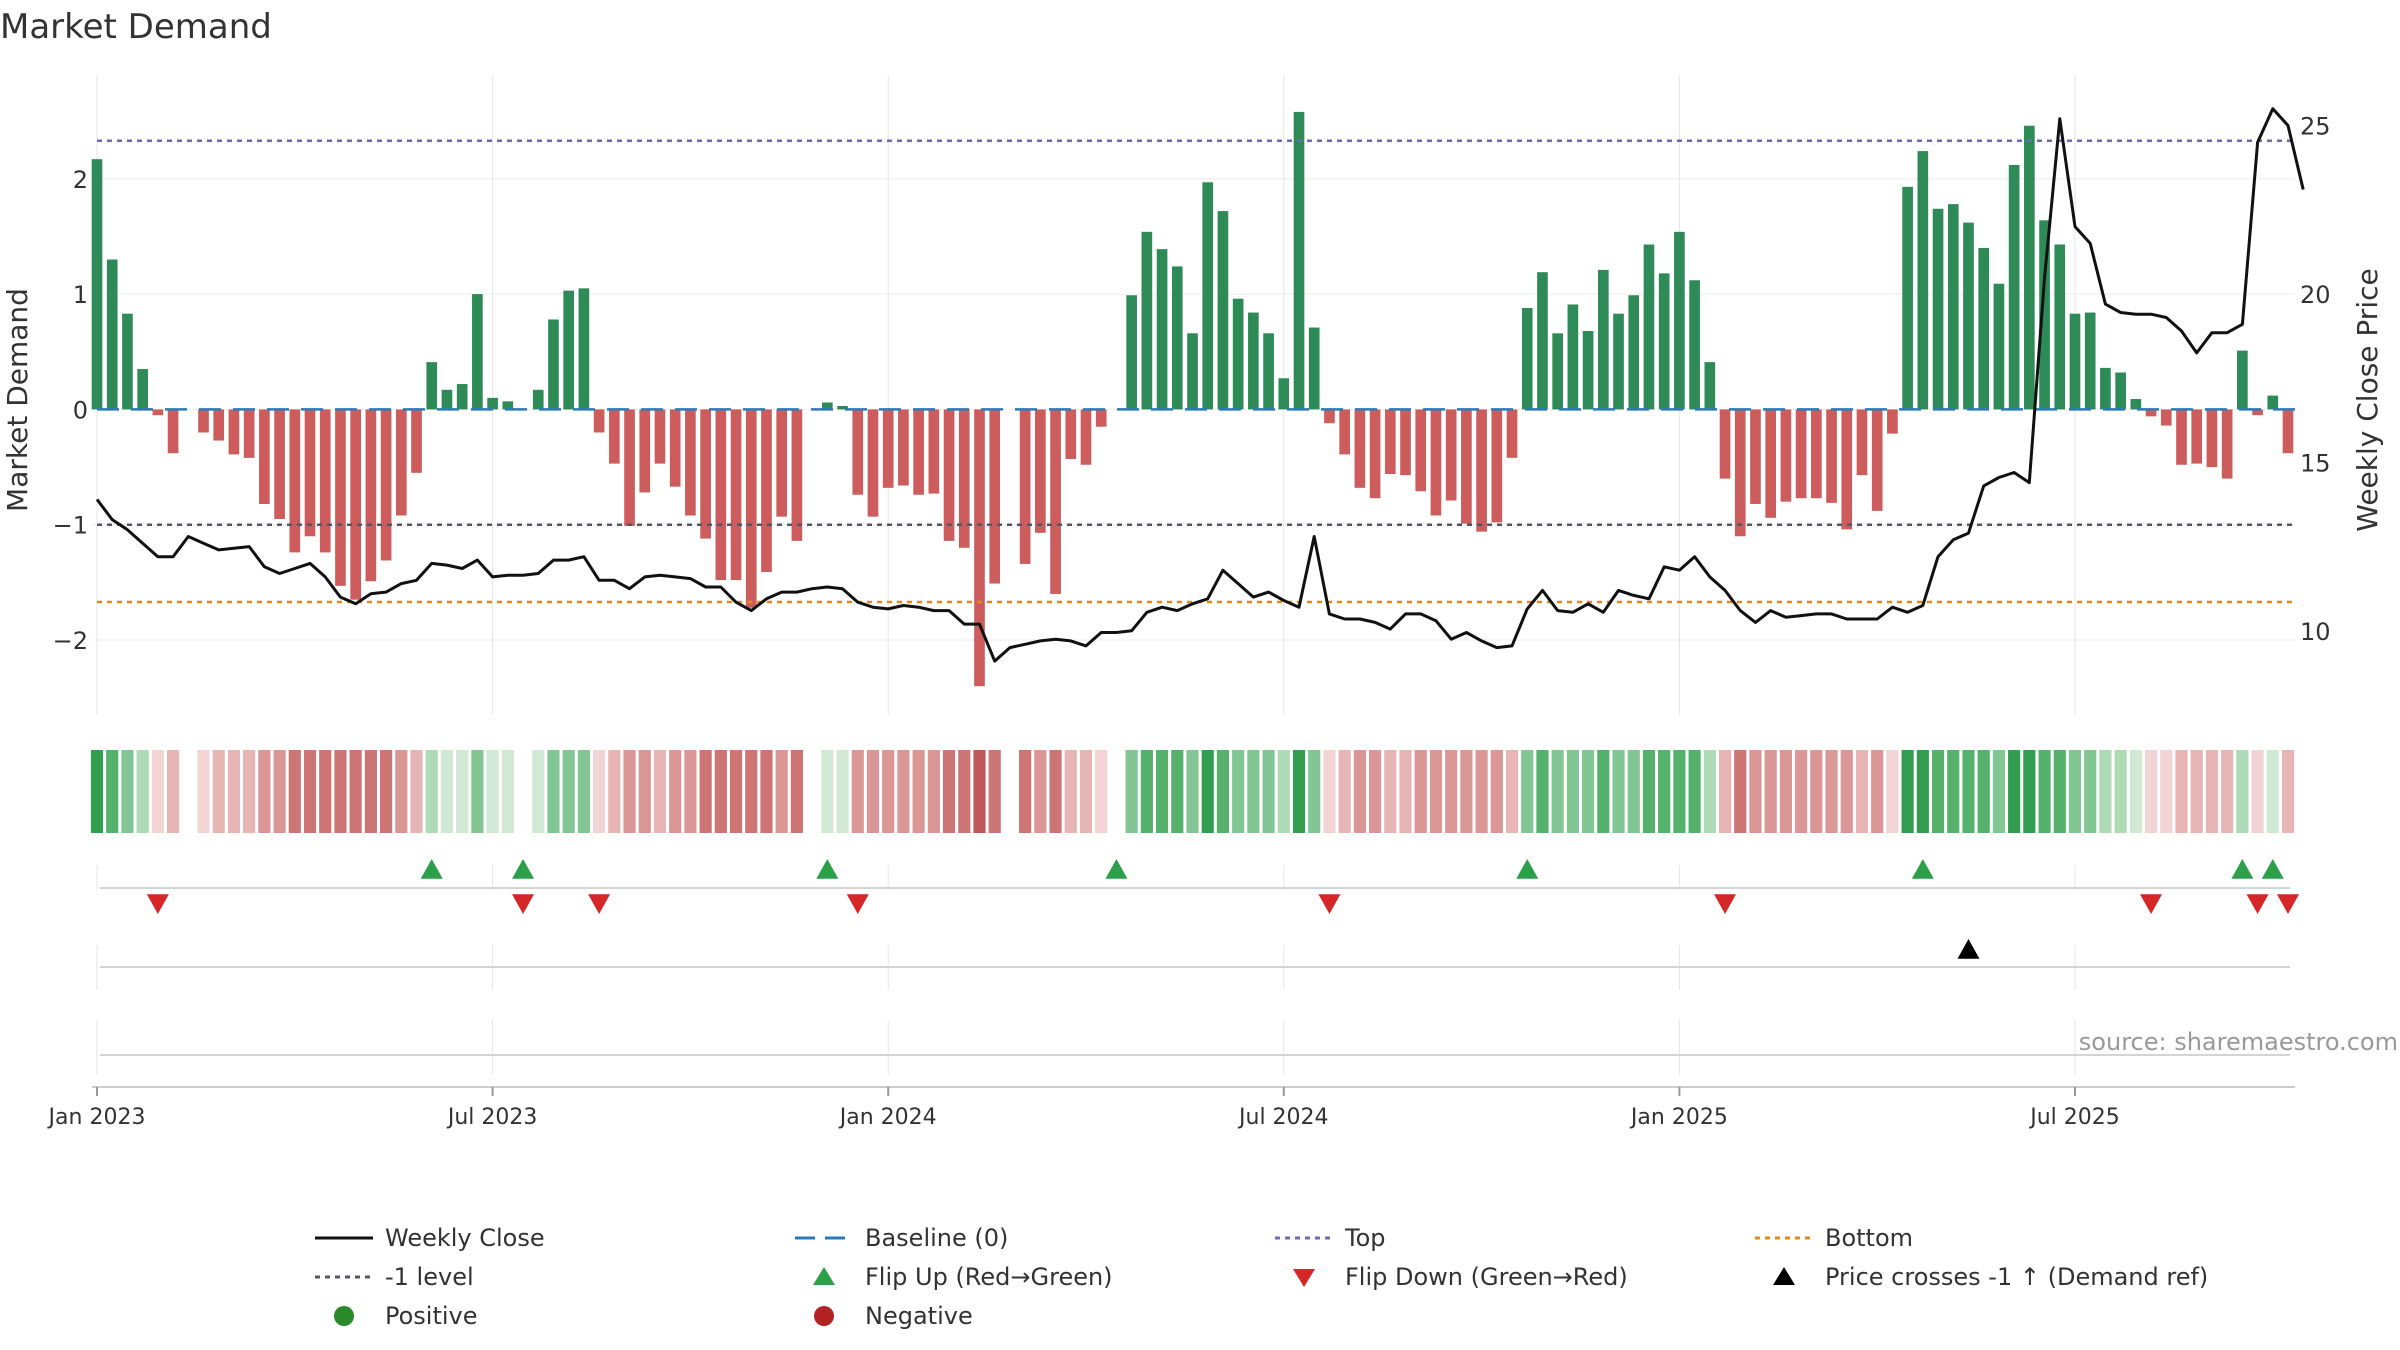 The width and height of the screenshot is (2400, 1350). Describe the element at coordinates (492, 1117) in the screenshot. I see `x-tick-label-1: Jul 2023` at that location.